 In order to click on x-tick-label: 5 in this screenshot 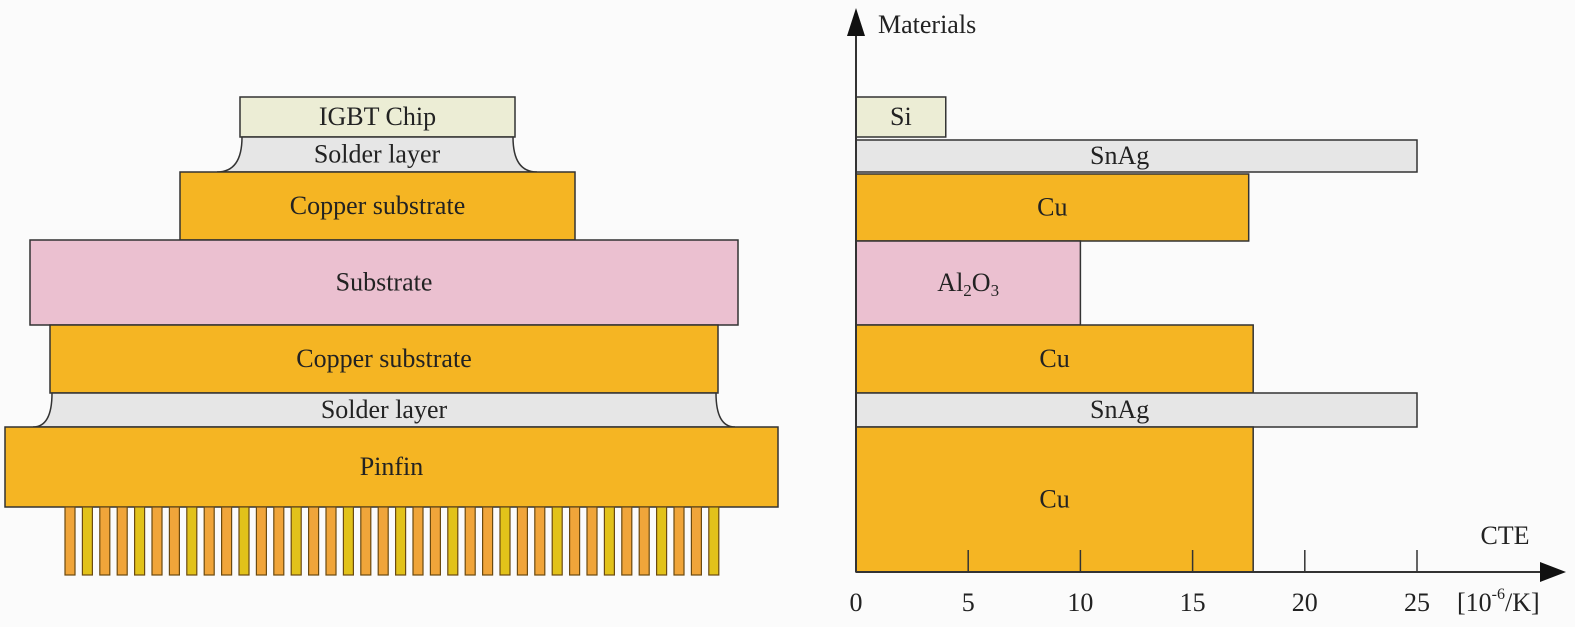, I will do `click(968, 602)`.